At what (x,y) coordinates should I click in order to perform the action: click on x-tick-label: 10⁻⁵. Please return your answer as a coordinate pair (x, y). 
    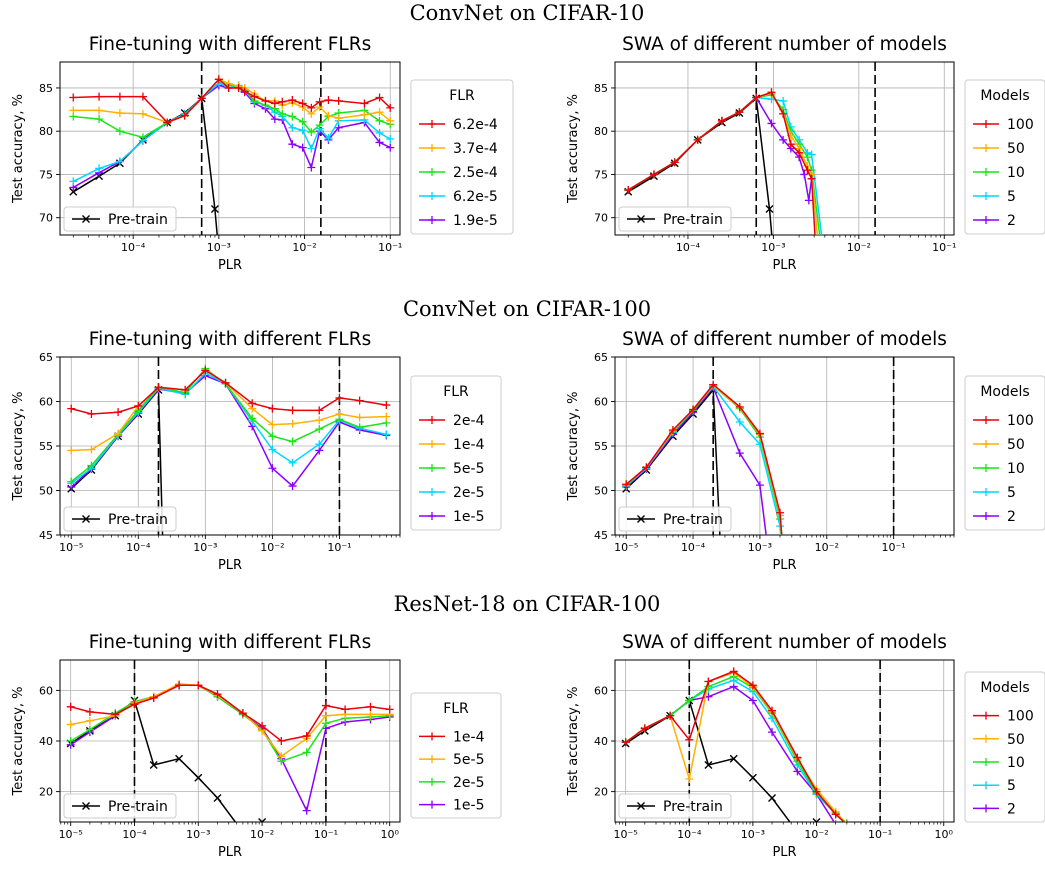
    Looking at the image, I should click on (71, 834).